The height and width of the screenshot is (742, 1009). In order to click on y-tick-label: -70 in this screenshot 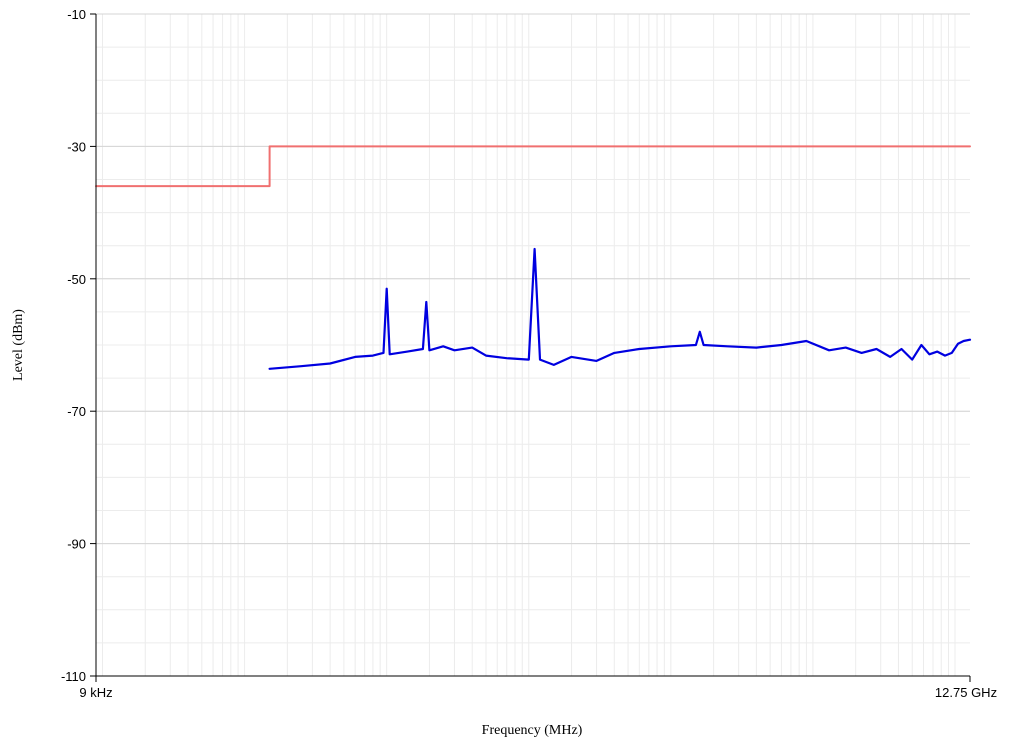, I will do `click(76, 411)`.